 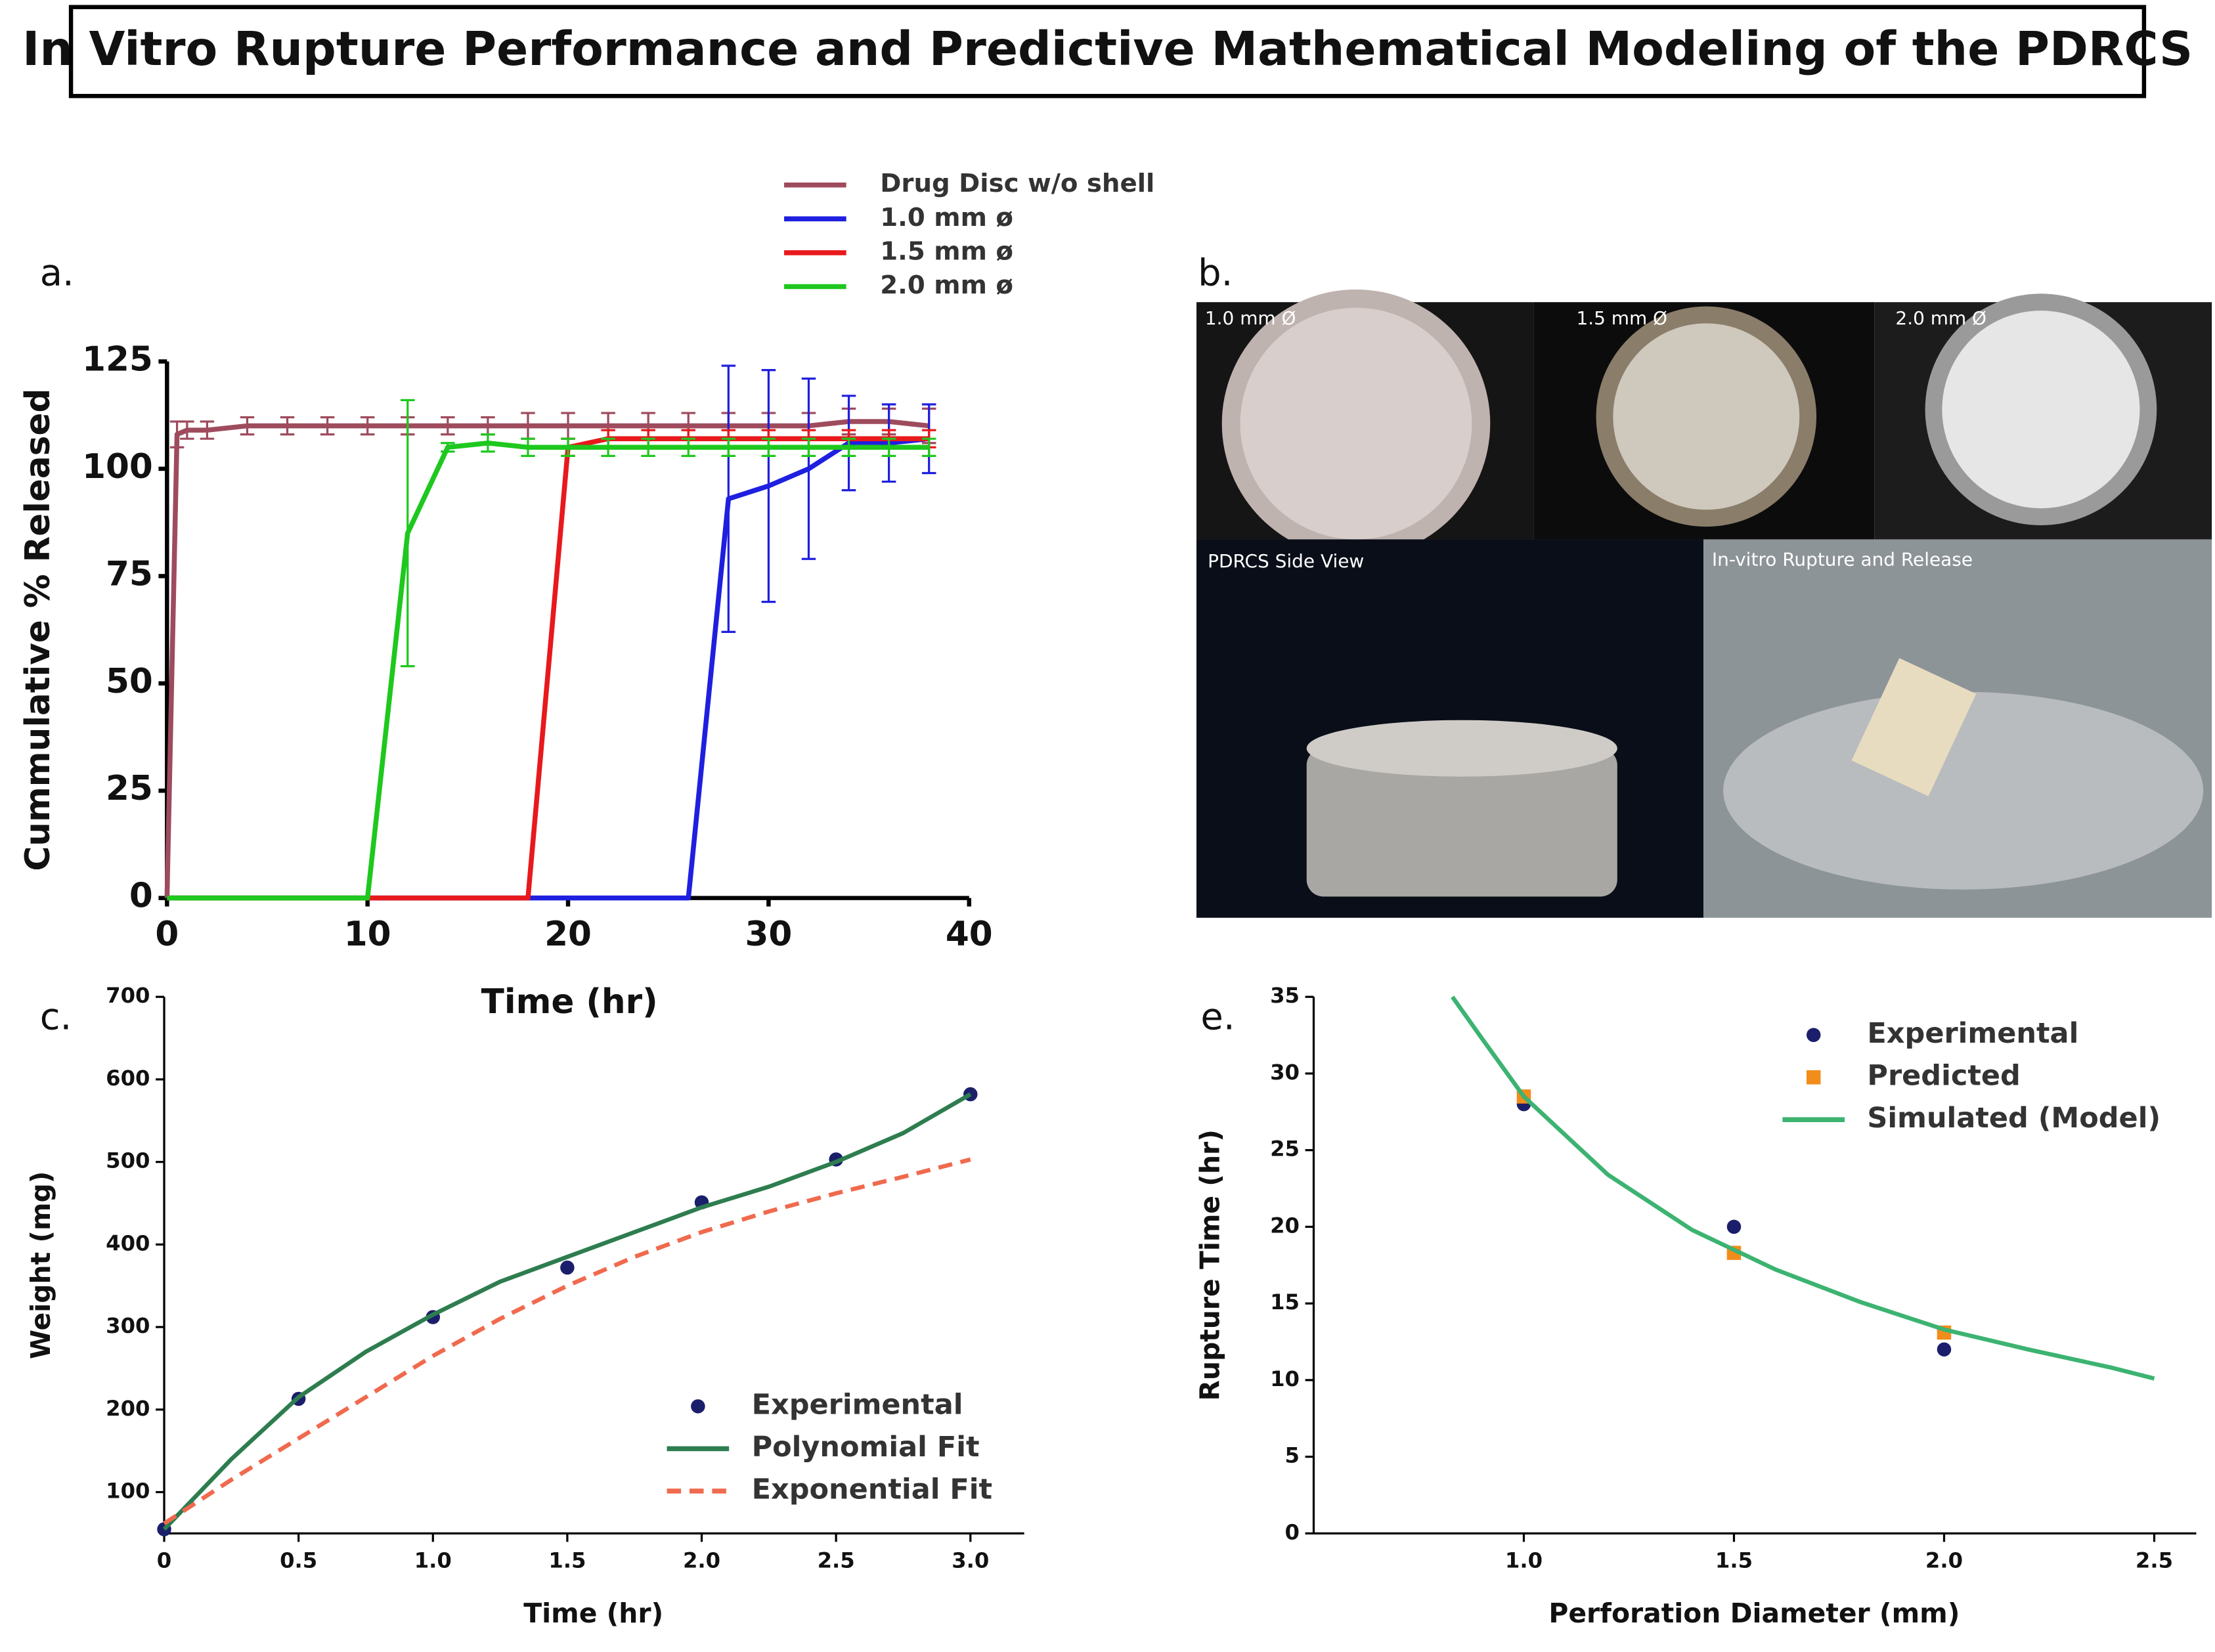 I want to click on panel-label: a., so click(x=57, y=272).